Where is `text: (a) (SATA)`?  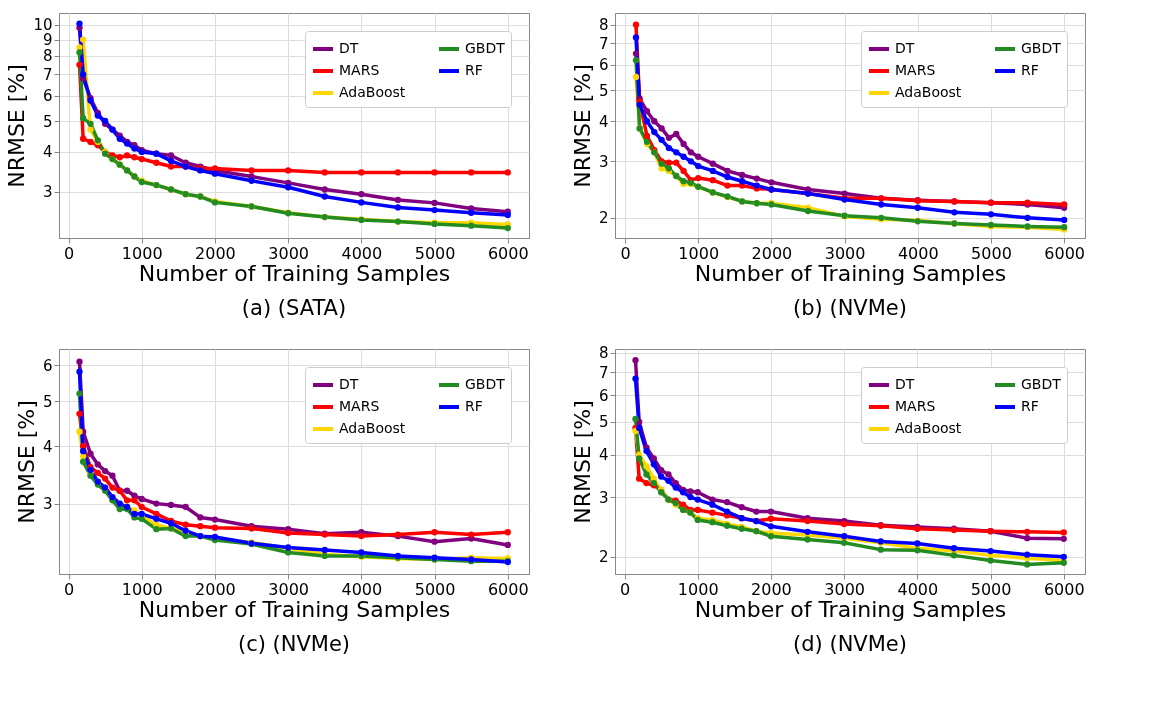 text: (a) (SATA) is located at coordinates (294, 308).